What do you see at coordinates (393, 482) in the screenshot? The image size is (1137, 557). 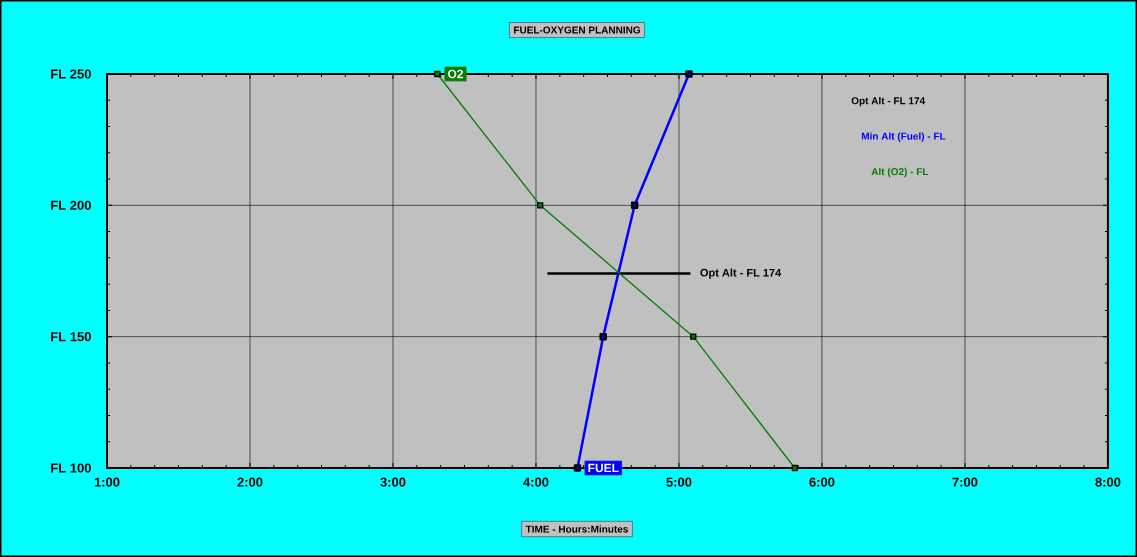 I see `x-tick-label: 3:00` at bounding box center [393, 482].